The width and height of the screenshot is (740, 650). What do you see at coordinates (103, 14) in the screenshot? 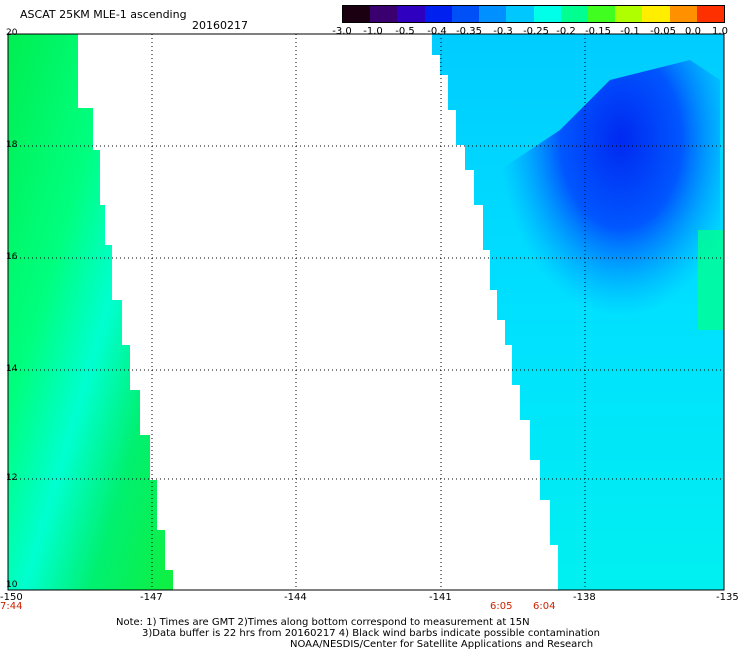
I see `product-title: ASCAT 25KM MLE-1 ascending` at bounding box center [103, 14].